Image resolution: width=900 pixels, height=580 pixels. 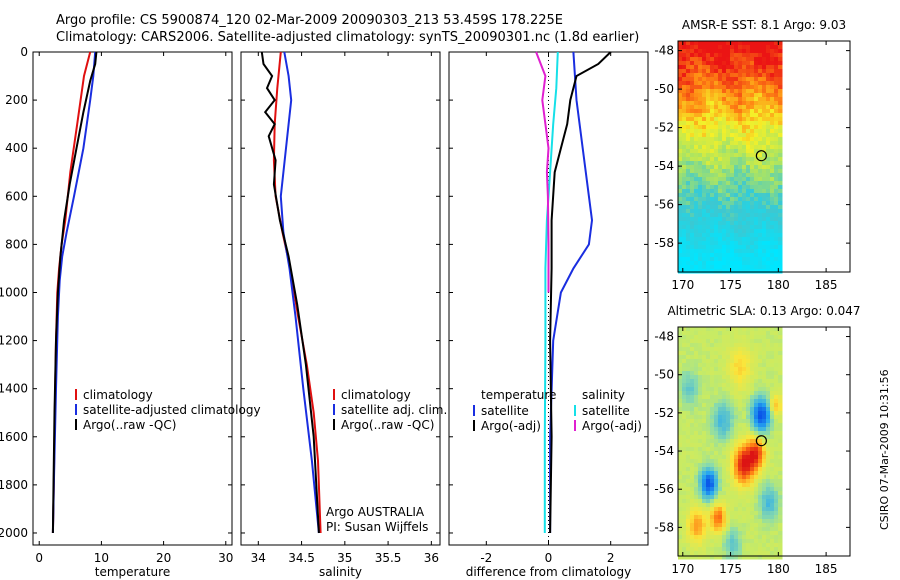 What do you see at coordinates (486, 558) in the screenshot?
I see `x-tick-label: -2` at bounding box center [486, 558].